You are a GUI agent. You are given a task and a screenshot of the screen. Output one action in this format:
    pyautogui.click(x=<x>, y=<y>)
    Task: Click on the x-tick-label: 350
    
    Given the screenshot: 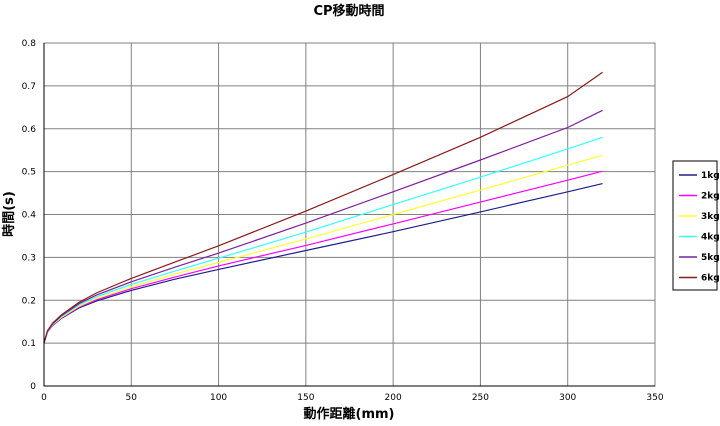 What is the action you would take?
    pyautogui.click(x=654, y=398)
    